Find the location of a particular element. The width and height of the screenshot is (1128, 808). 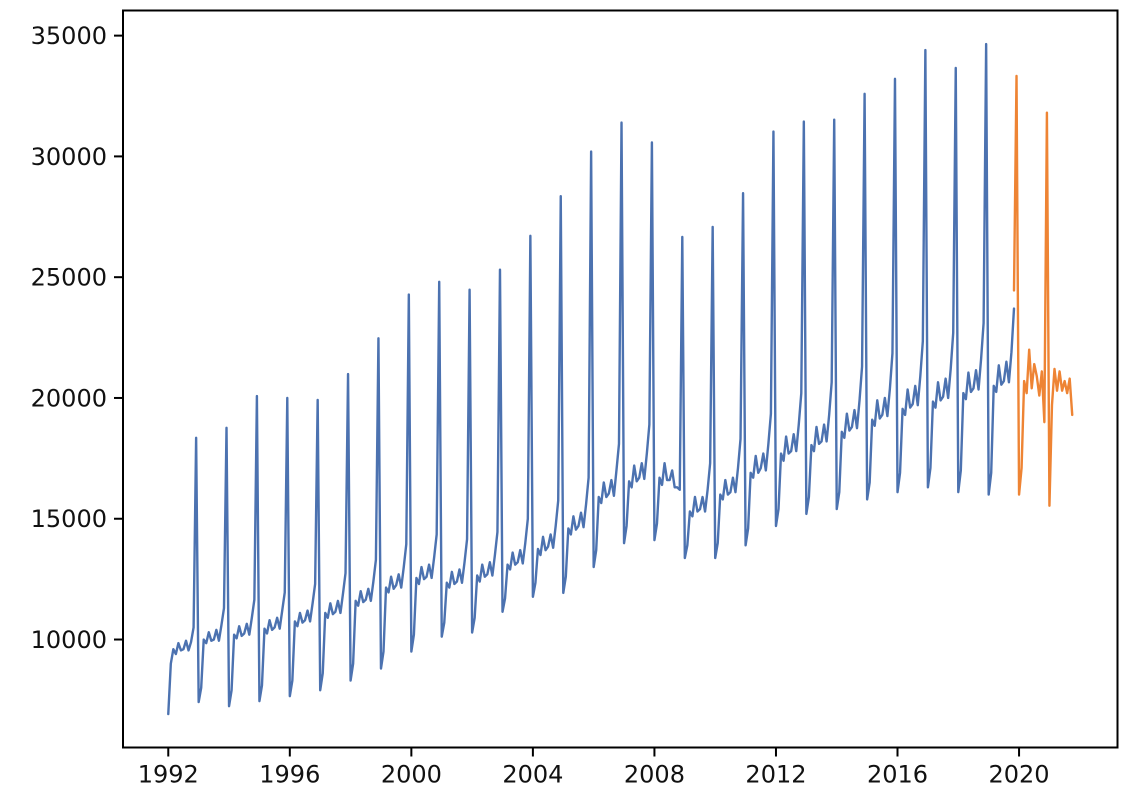

x-tick-label: 2008 is located at coordinates (654, 775).